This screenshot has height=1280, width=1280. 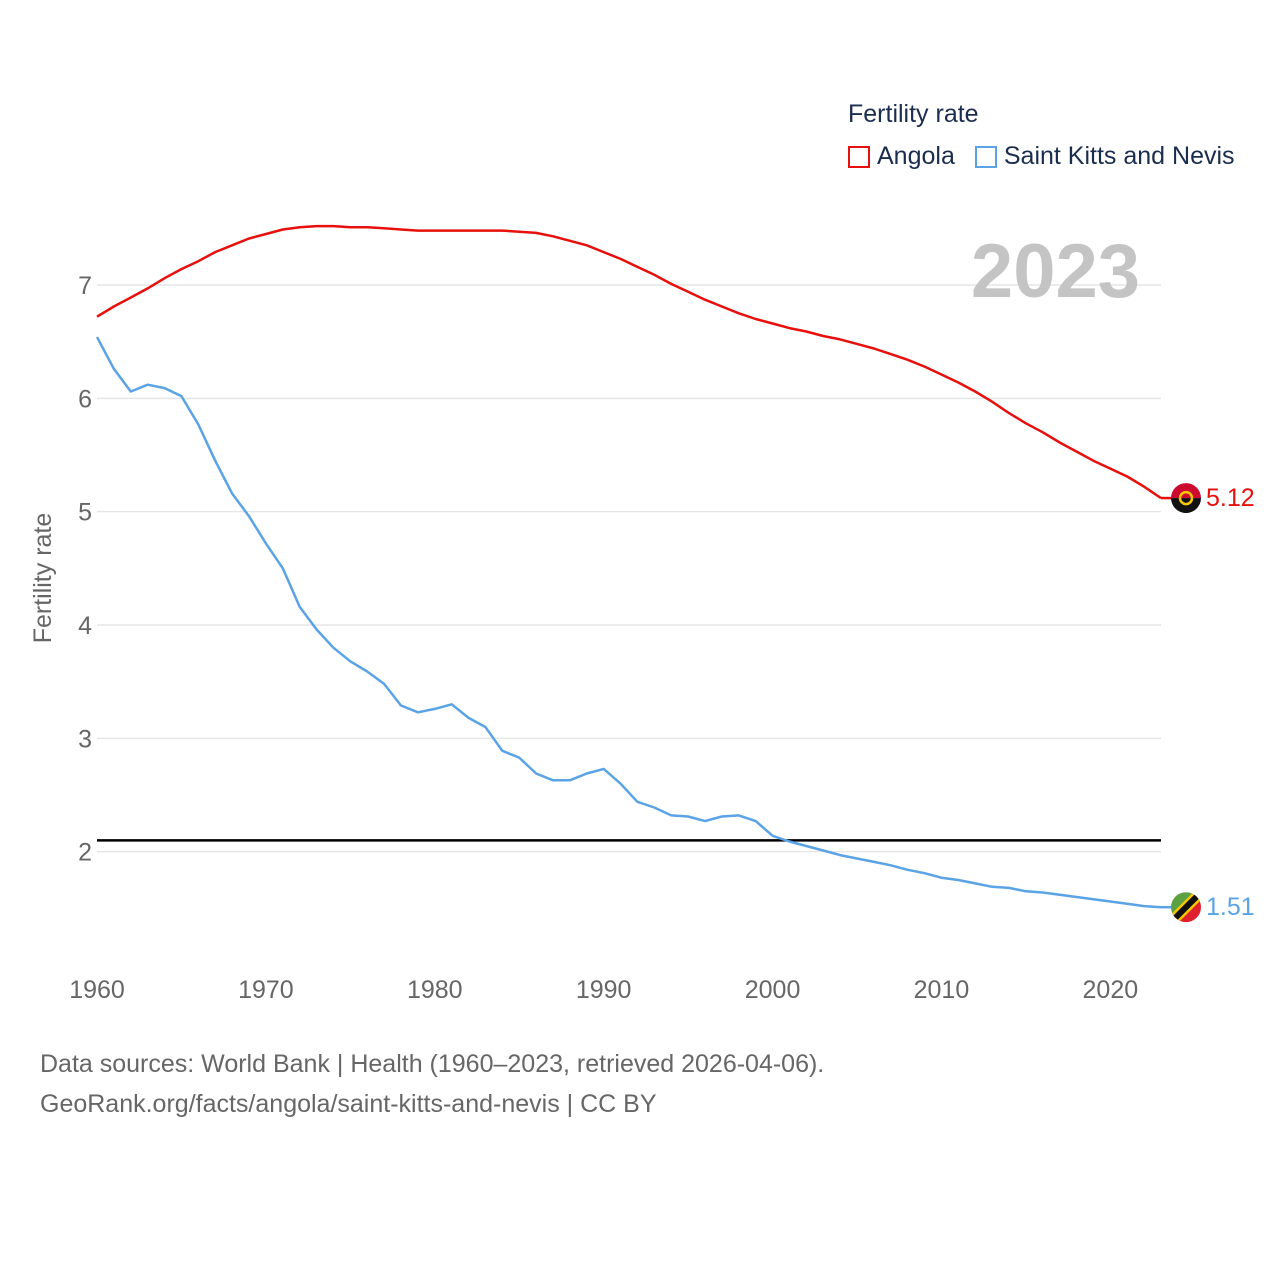 I want to click on x-tick-label: 2010, so click(x=942, y=990).